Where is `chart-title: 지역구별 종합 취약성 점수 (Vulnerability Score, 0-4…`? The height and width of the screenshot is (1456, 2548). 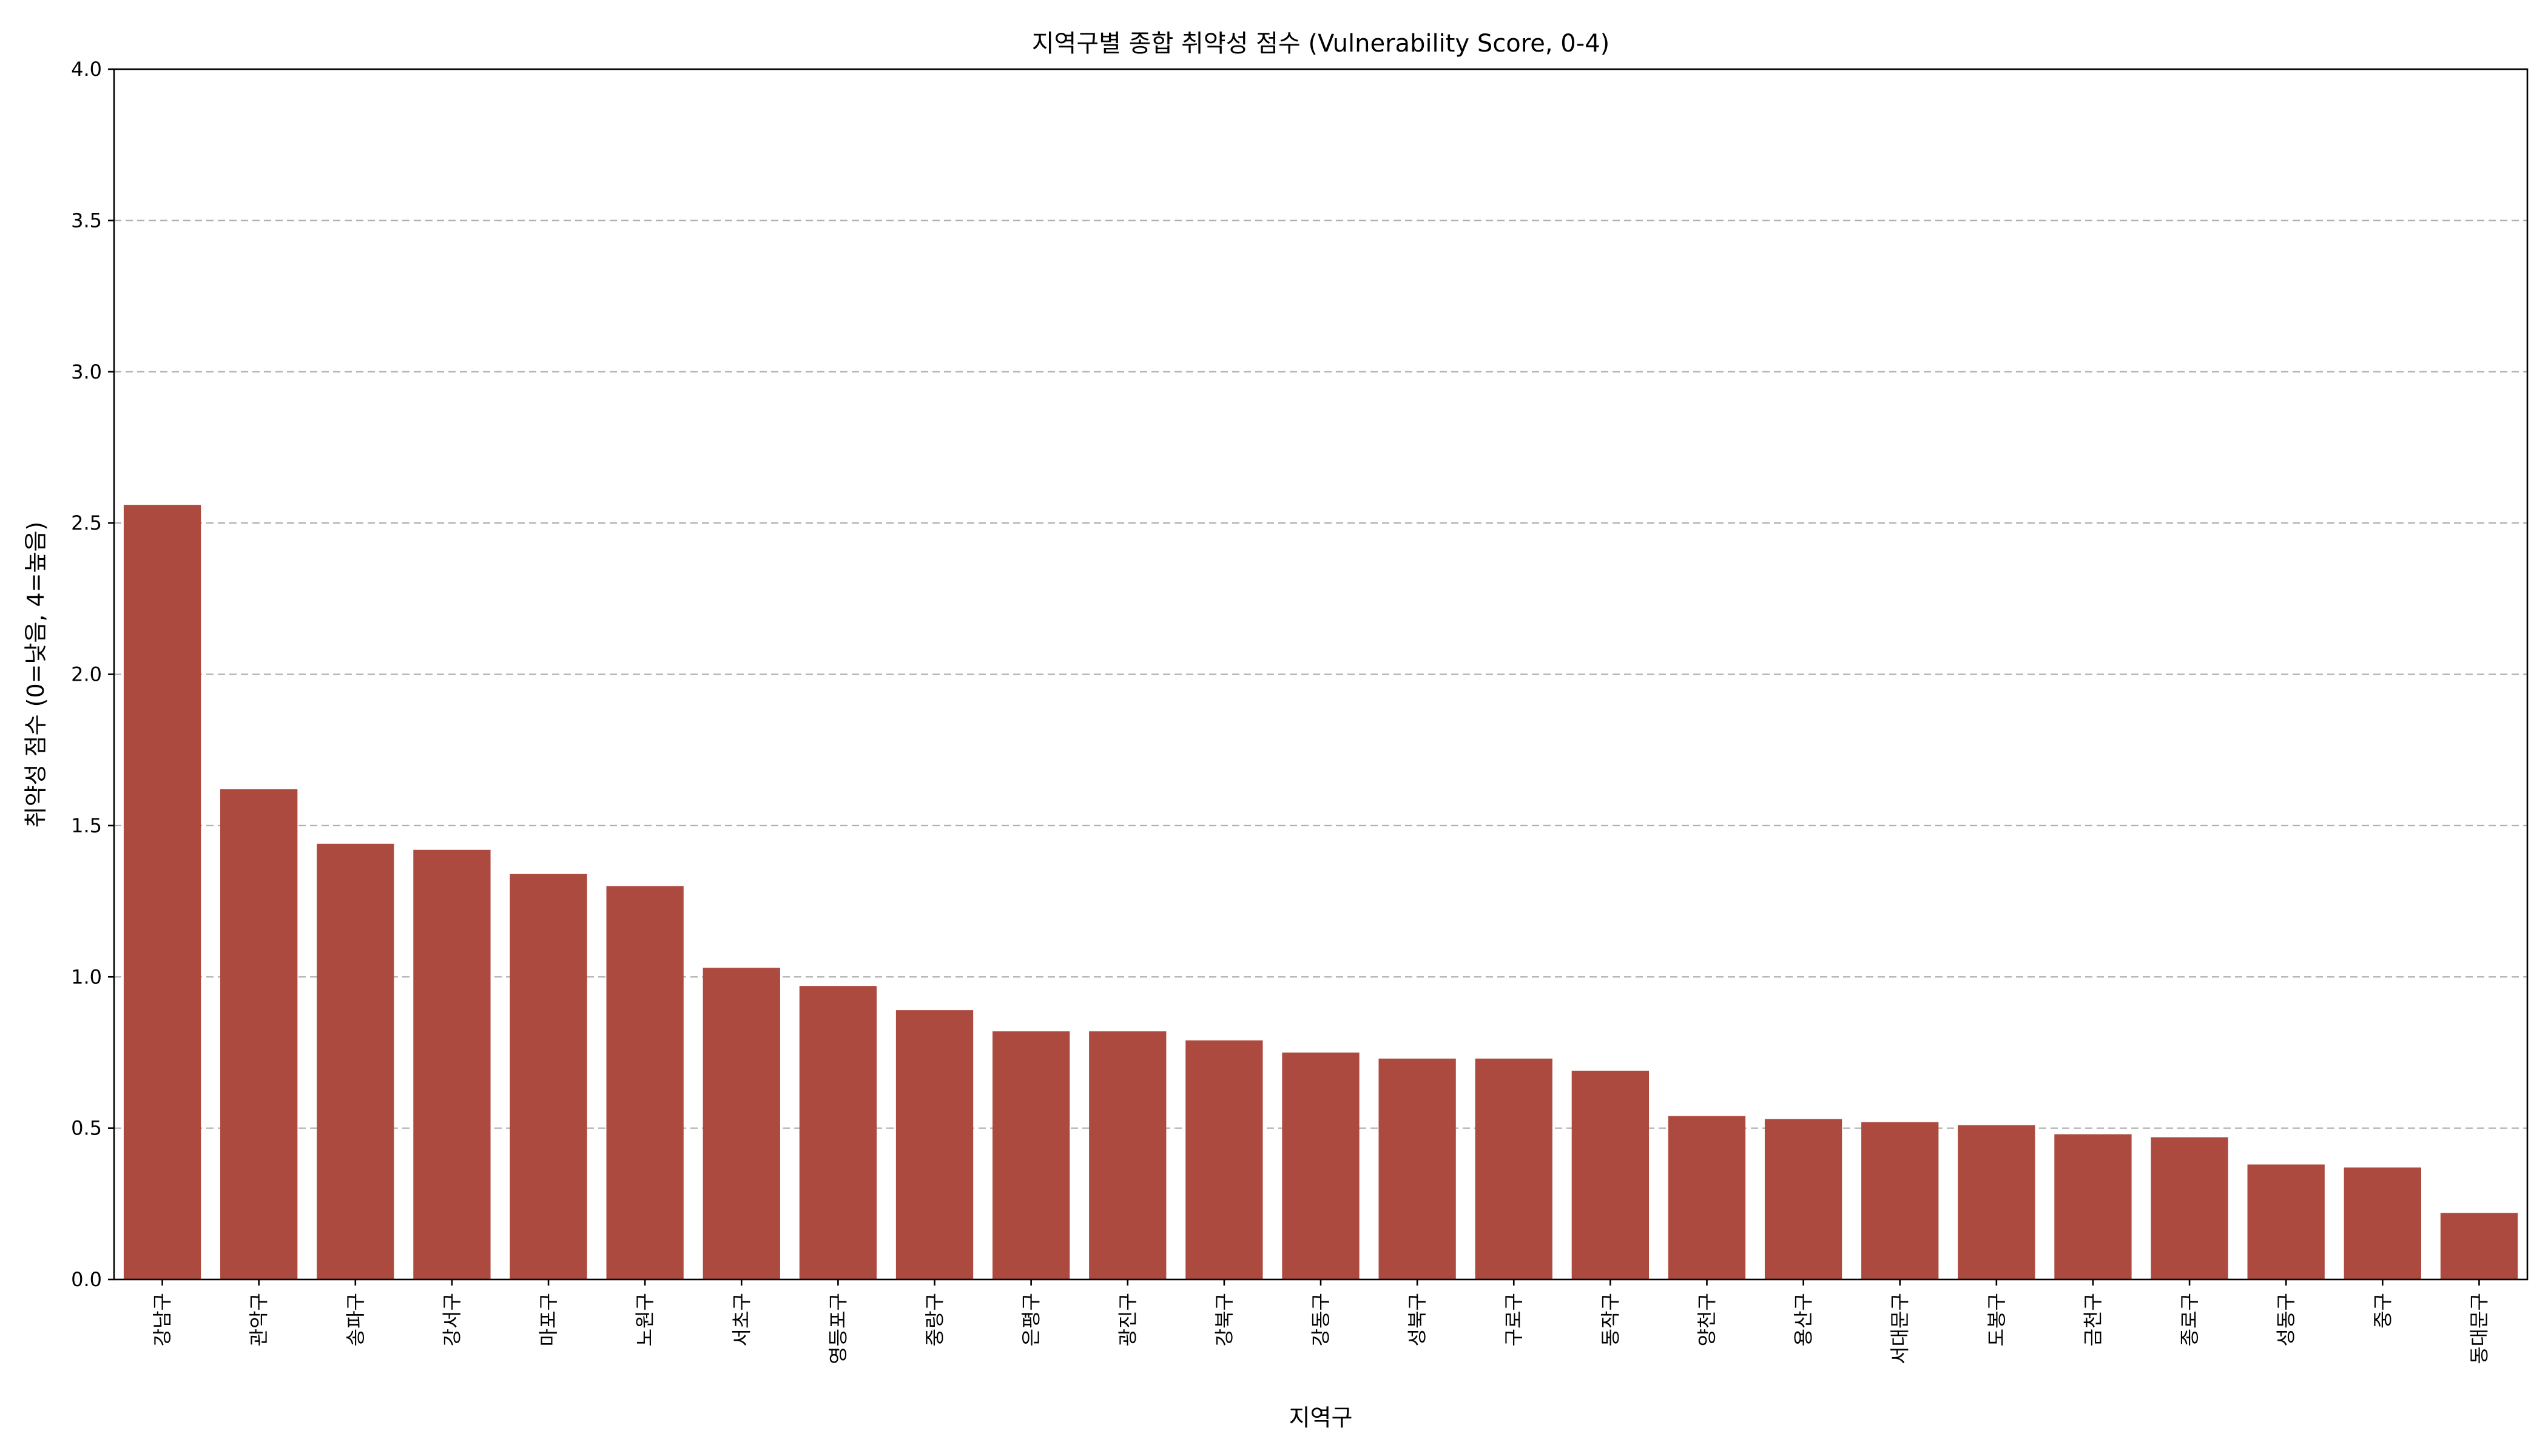 chart-title: 지역구별 종합 취약성 점수 (Vulnerability Score, 0-4… is located at coordinates (1321, 44).